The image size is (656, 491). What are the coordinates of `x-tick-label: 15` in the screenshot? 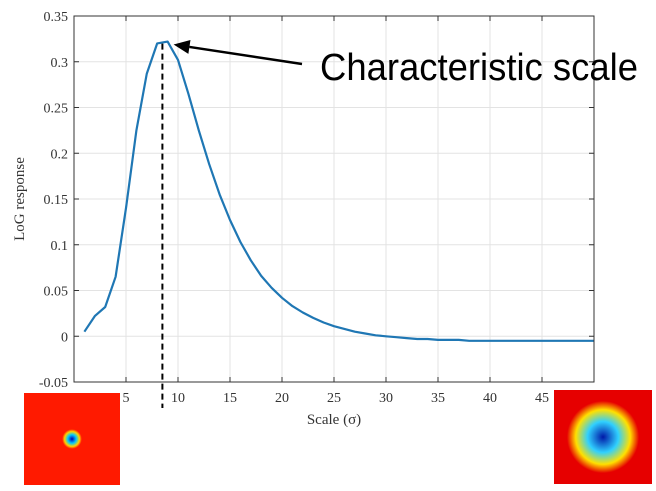 It's located at (230, 398).